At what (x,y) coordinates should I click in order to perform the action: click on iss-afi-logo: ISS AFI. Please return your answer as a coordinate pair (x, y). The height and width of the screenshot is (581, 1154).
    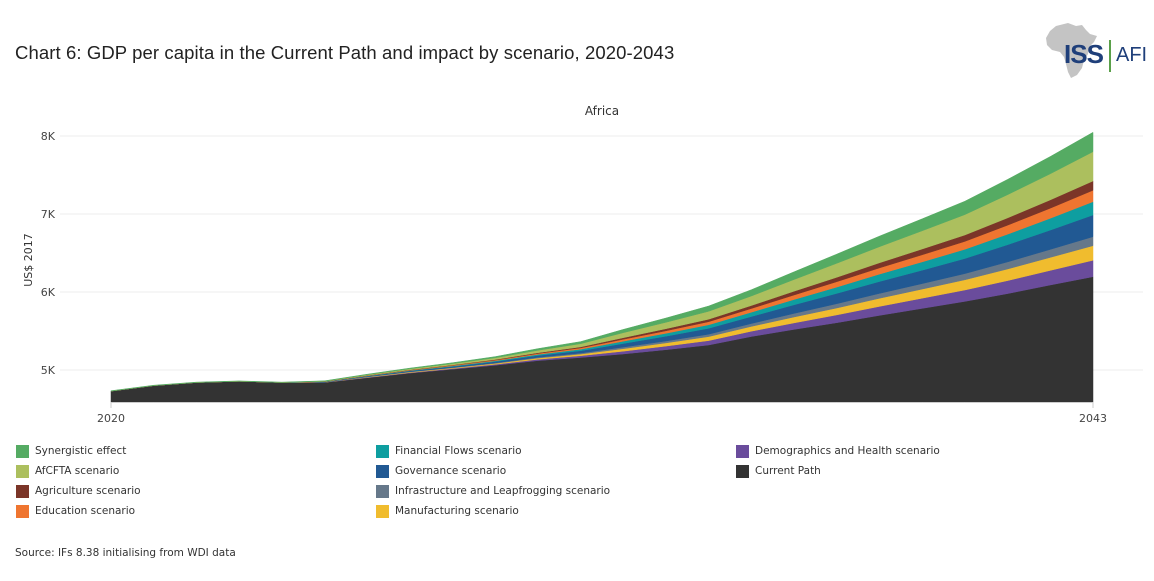
    Looking at the image, I should click on (1095, 51).